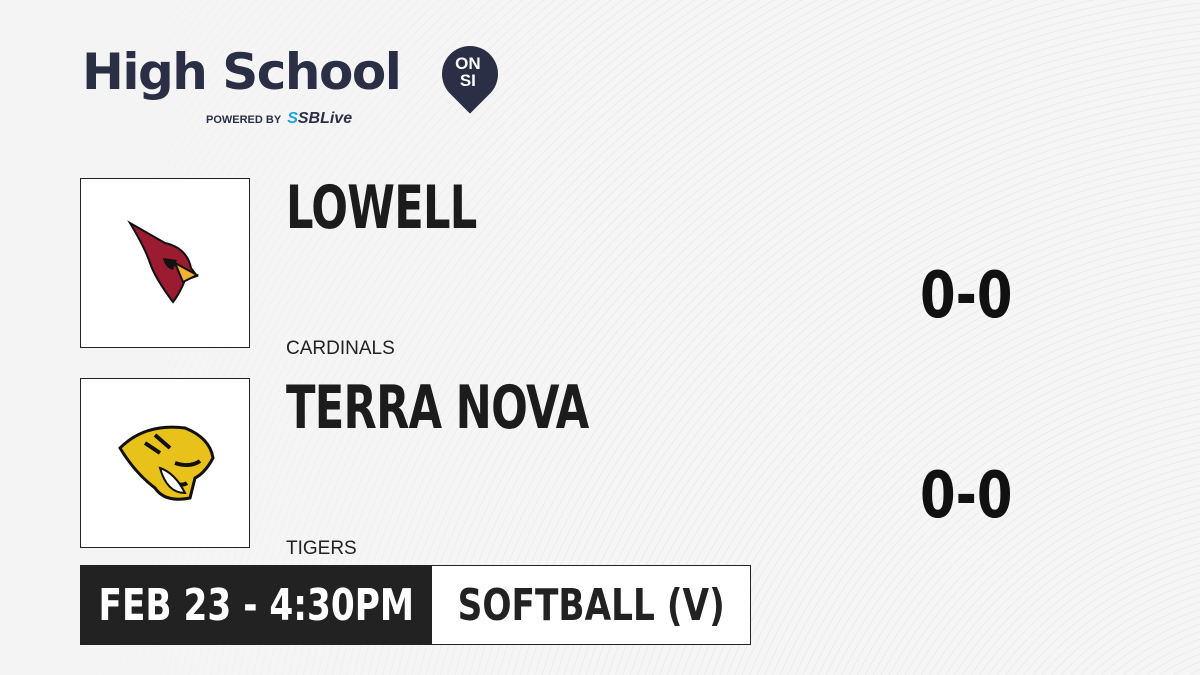 This screenshot has height=675, width=1200. Describe the element at coordinates (340, 348) in the screenshot. I see `team-mascot: CARDINALS` at that location.